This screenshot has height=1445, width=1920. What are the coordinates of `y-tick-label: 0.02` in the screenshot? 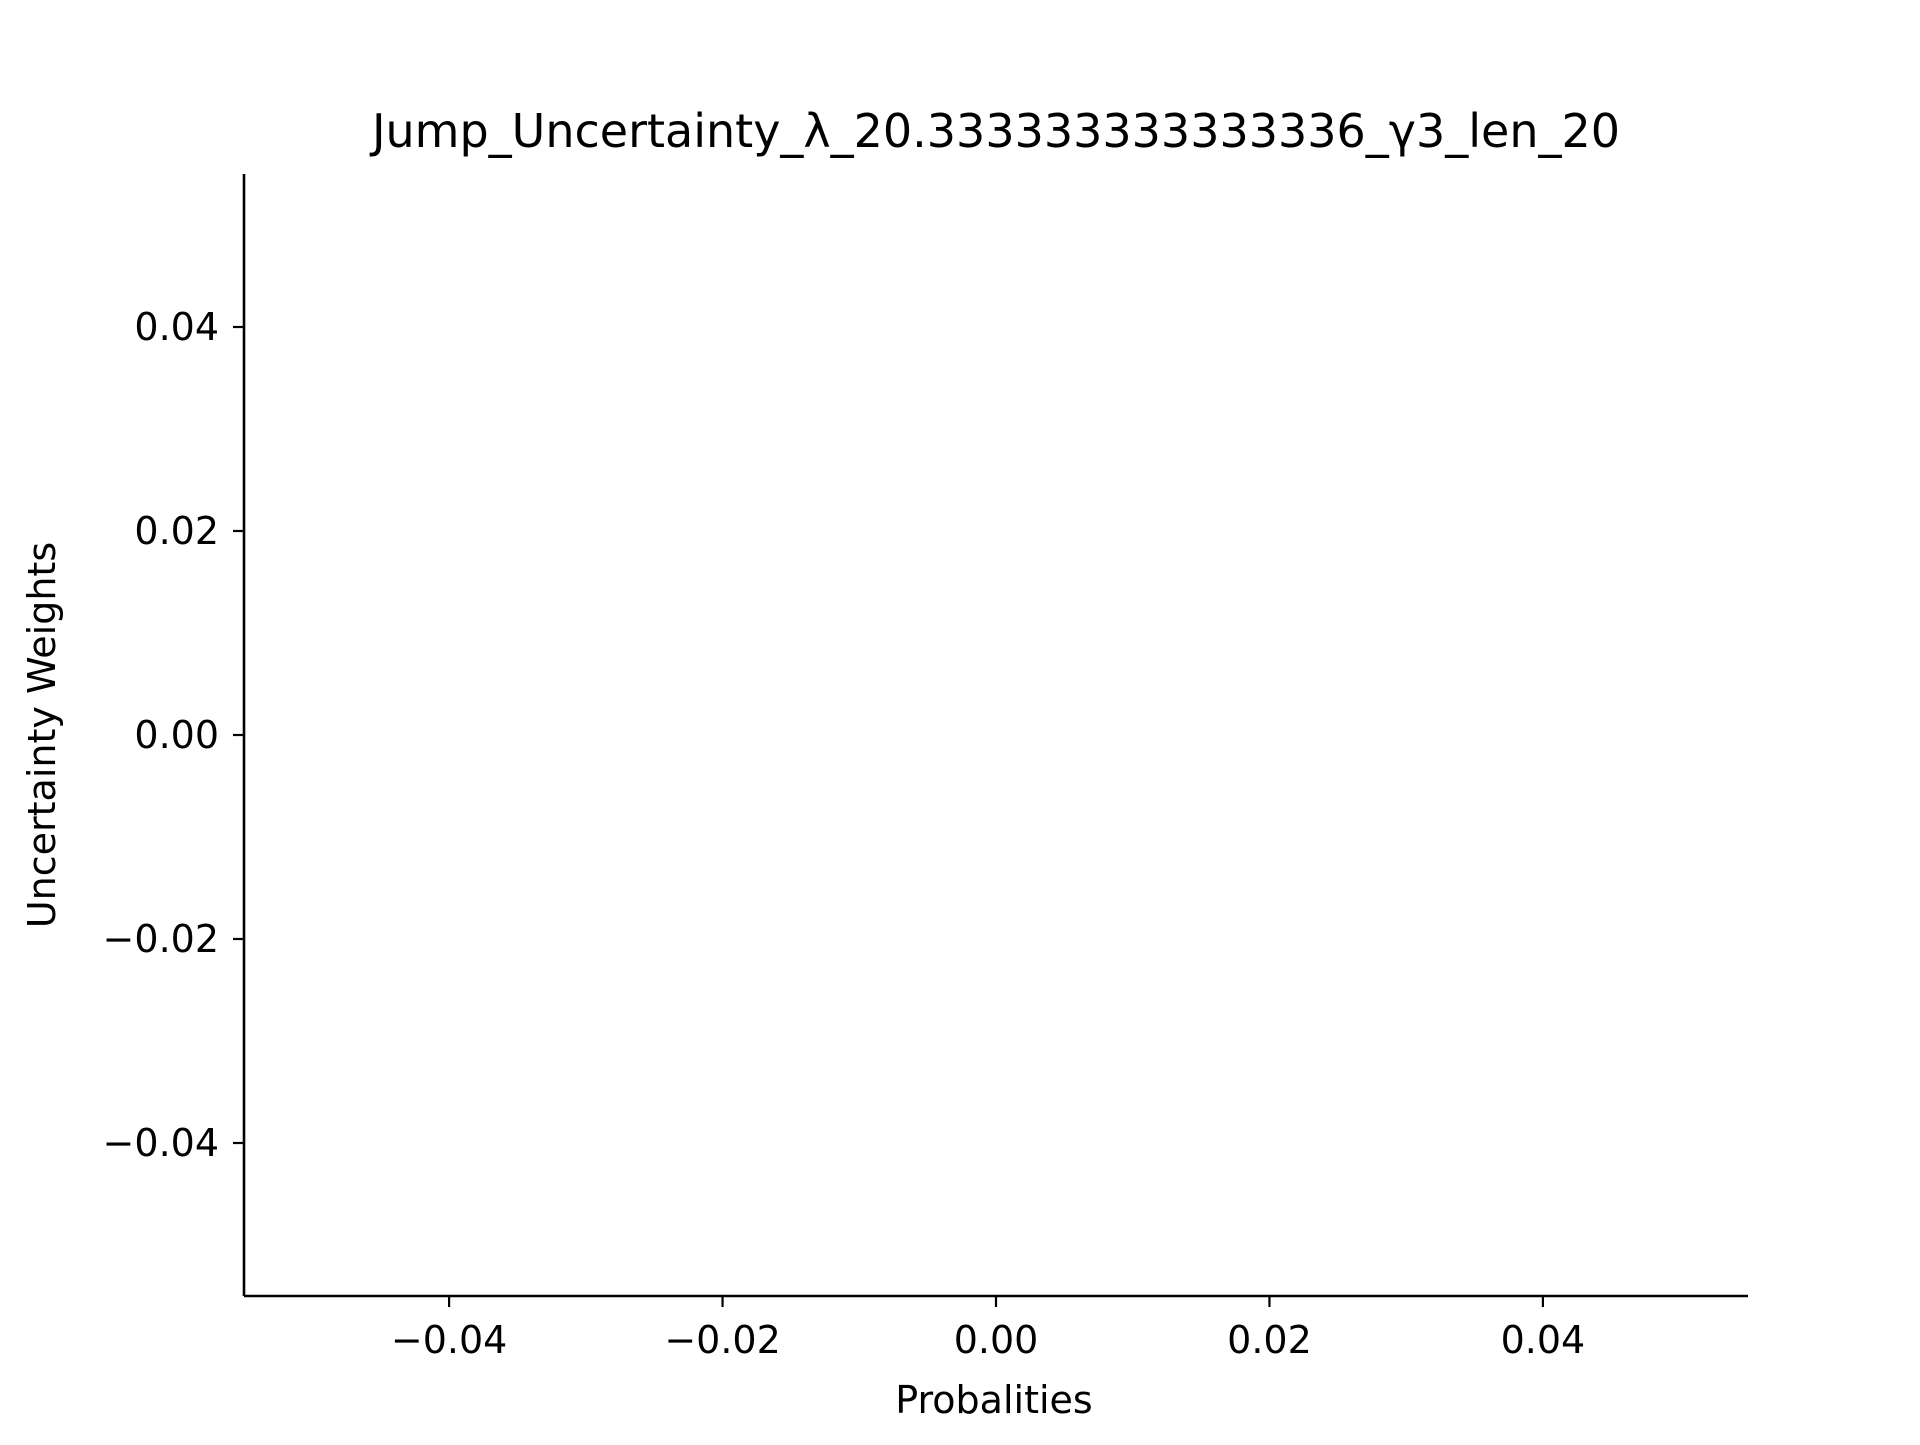 It's located at (176, 531).